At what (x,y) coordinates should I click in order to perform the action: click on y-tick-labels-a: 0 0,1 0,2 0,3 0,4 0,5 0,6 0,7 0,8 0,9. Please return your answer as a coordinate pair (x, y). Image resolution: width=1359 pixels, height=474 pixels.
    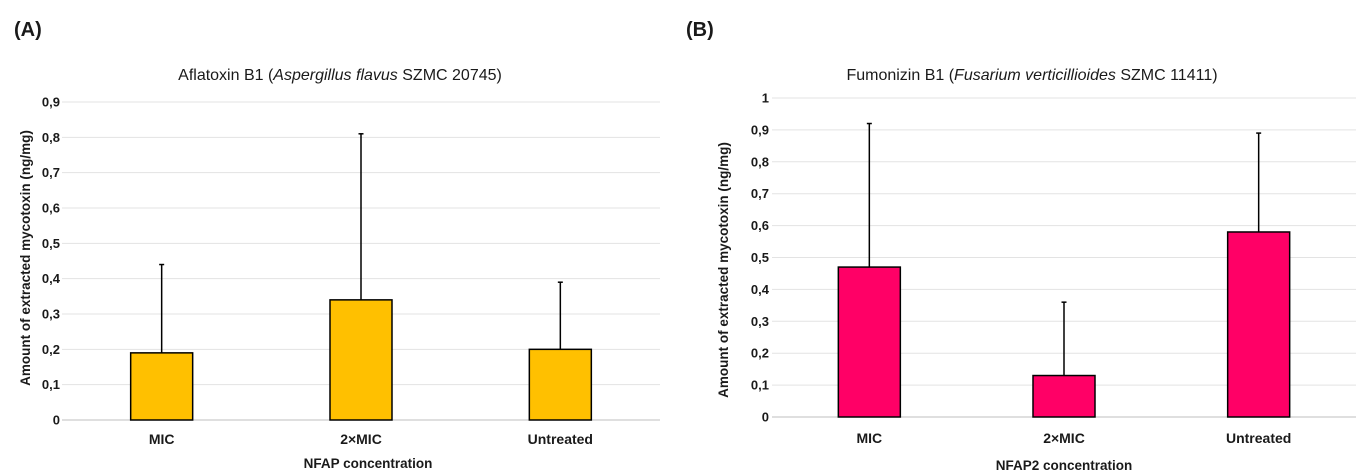
    Looking at the image, I should click on (51, 261).